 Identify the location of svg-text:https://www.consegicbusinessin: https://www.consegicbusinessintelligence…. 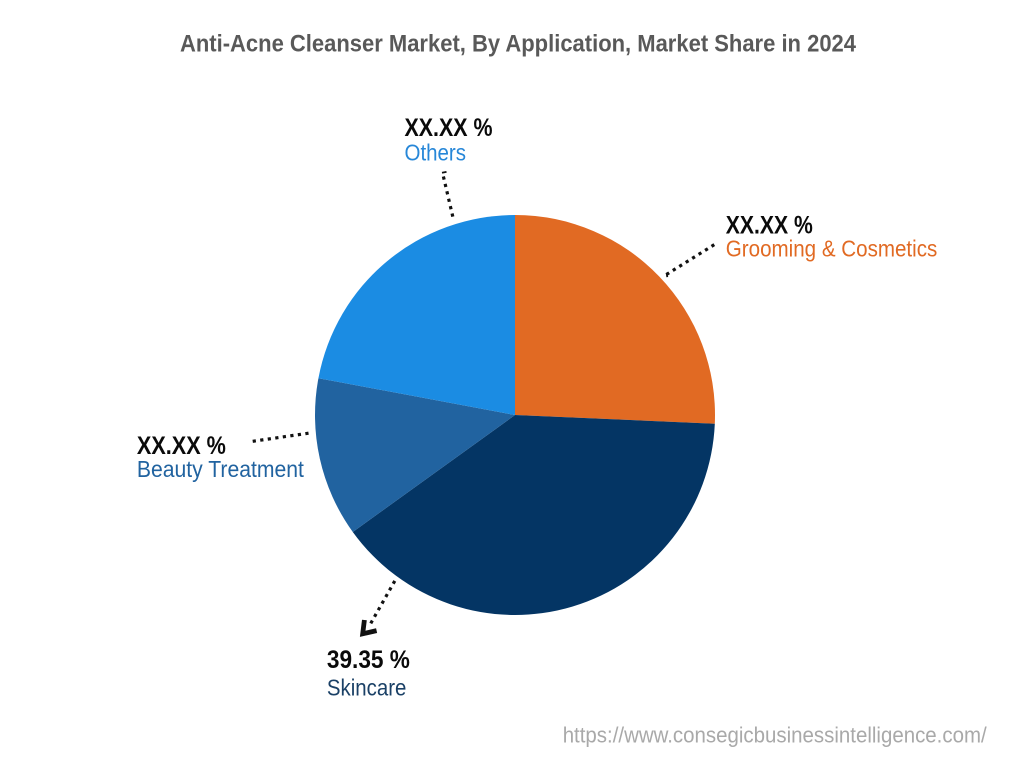
(775, 735).